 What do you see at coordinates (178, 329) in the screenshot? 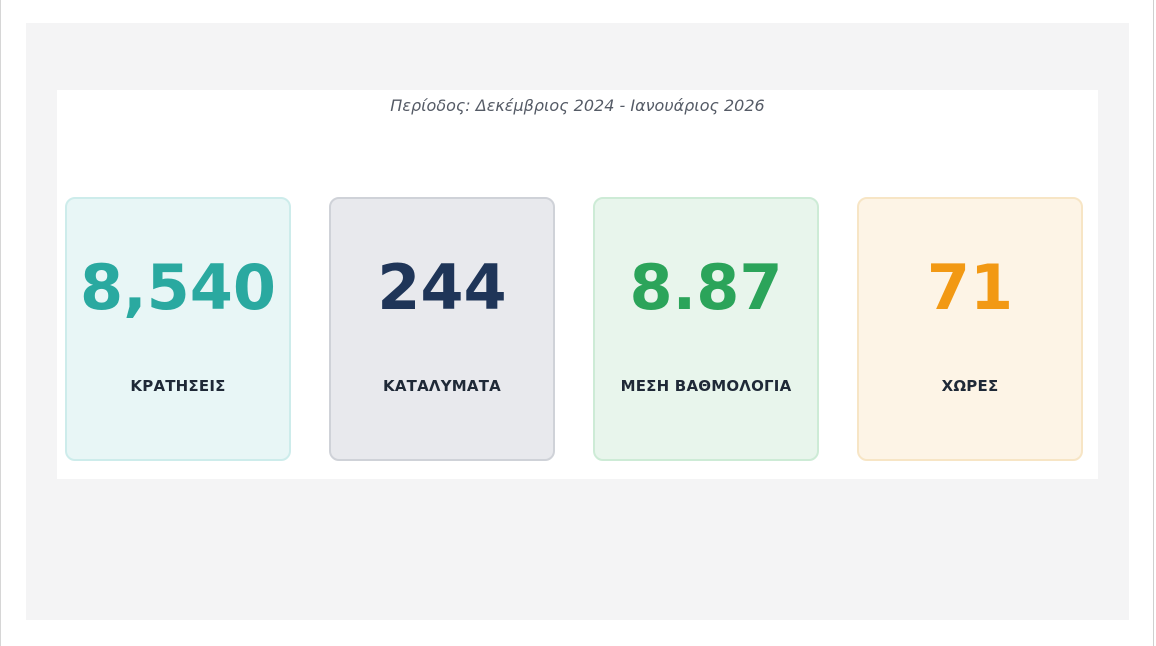
I see `stat-card-bookings: 8,540 ΚΡΑΤΗΣΕΙΣ` at bounding box center [178, 329].